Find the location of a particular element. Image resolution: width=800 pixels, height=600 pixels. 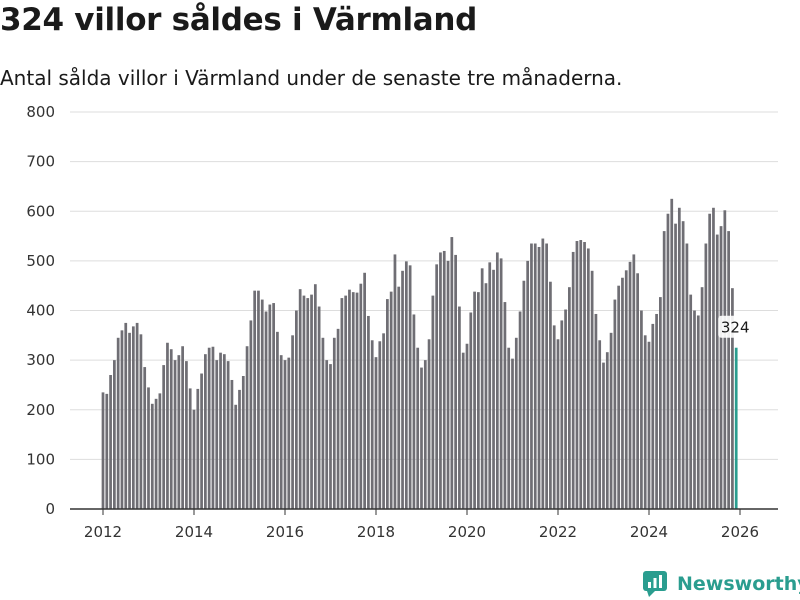

x-tick-label: 2014 is located at coordinates (194, 532).